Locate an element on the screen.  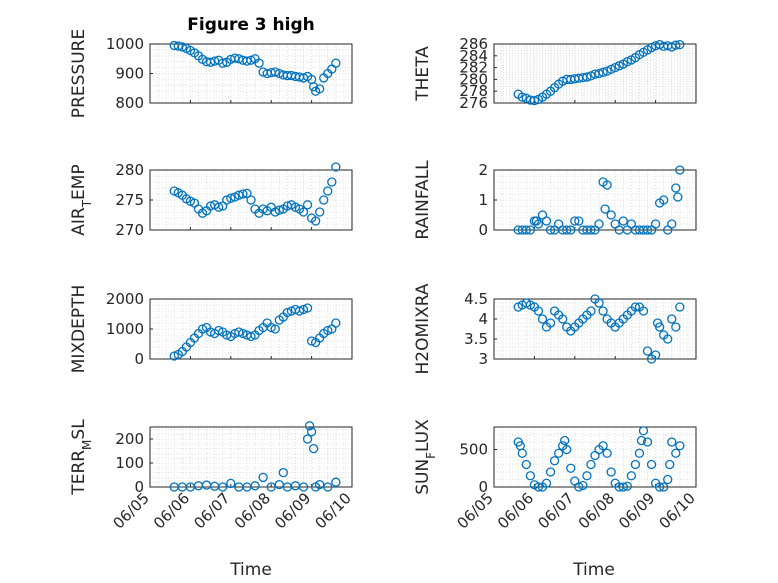
panel-pressure: 800 900 1000 PRESSURE is located at coordinates (211, 73).